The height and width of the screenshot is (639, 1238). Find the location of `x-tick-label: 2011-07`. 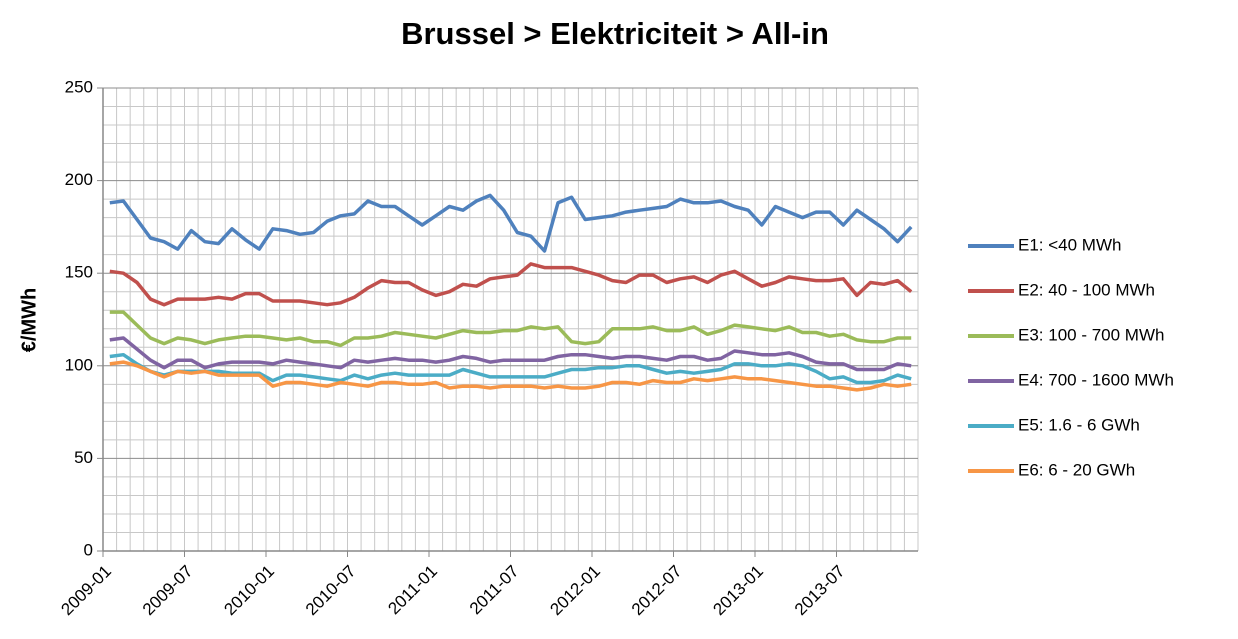

x-tick-label: 2011-07 is located at coordinates (494, 590).